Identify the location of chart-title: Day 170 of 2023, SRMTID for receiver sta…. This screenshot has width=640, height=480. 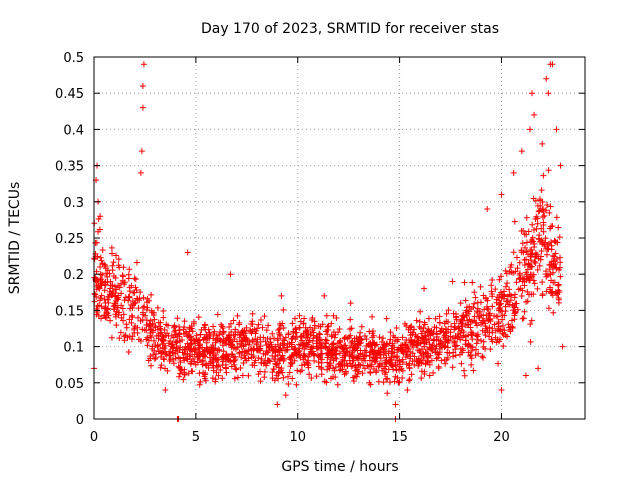
(350, 29).